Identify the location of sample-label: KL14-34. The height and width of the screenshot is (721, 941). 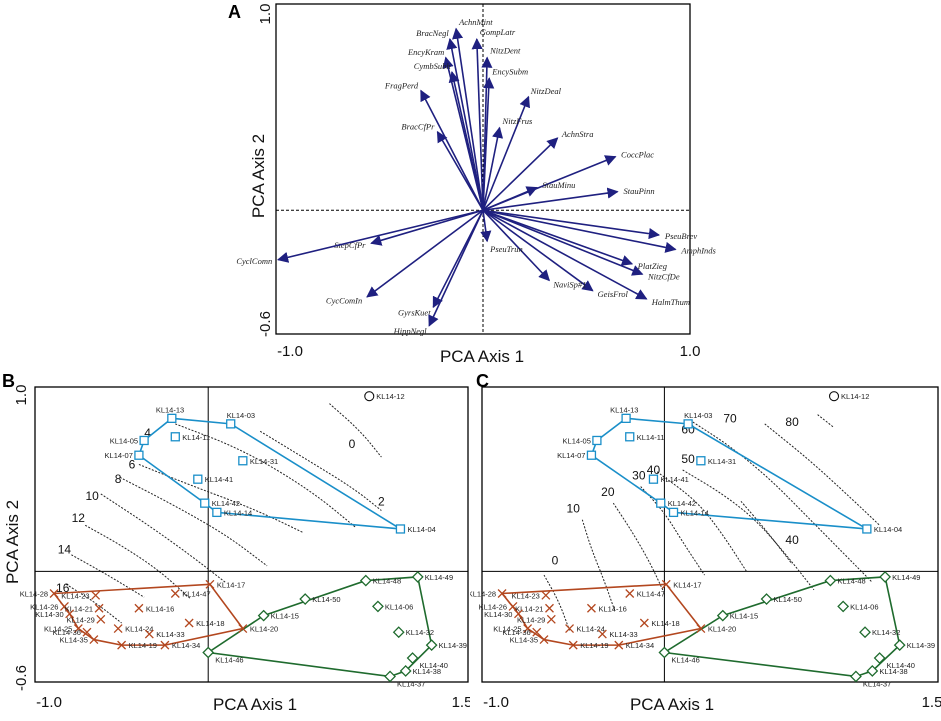
(186, 645).